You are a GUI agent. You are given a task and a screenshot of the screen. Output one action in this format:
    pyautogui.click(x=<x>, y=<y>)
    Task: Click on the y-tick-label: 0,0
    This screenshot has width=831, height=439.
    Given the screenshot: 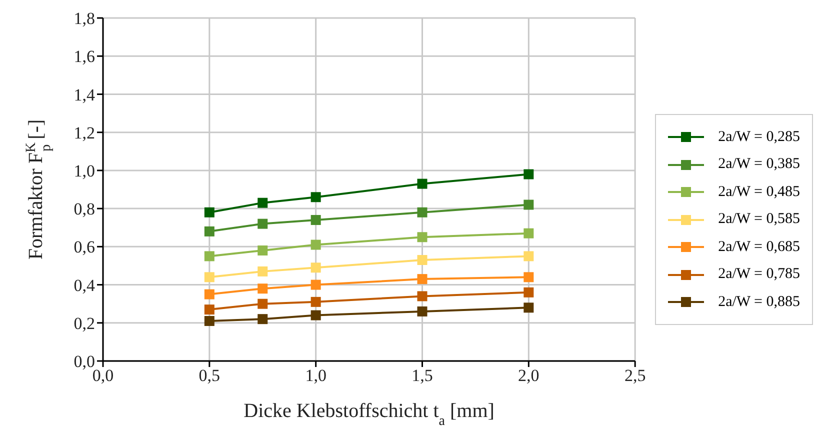 What is the action you would take?
    pyautogui.click(x=84, y=362)
    